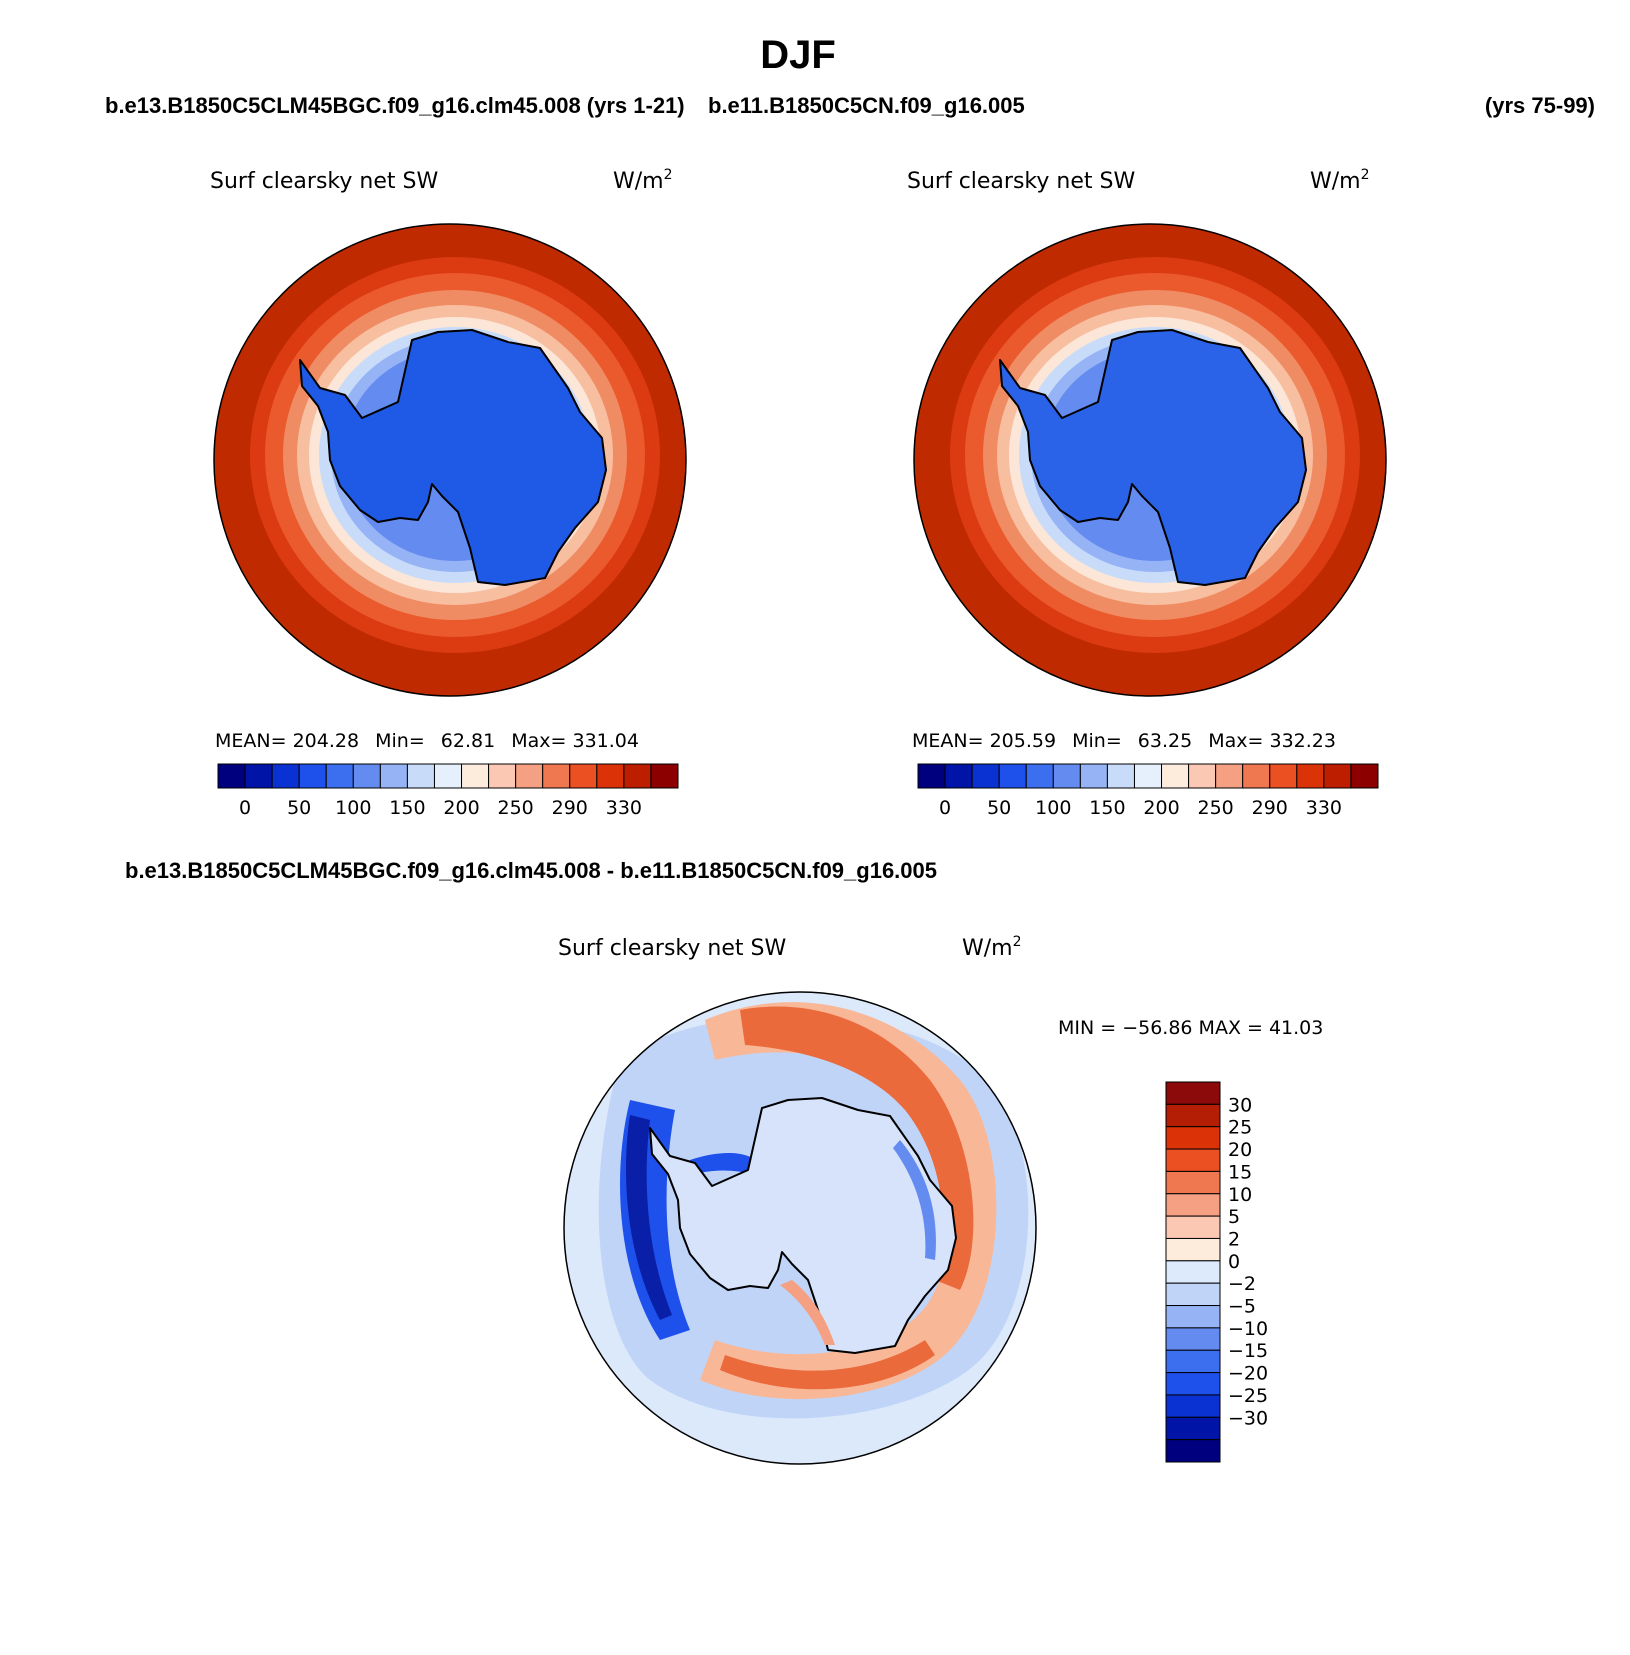 The image size is (1630, 1655). What do you see at coordinates (453, 457) in the screenshot?
I see `map-case1-antarctica` at bounding box center [453, 457].